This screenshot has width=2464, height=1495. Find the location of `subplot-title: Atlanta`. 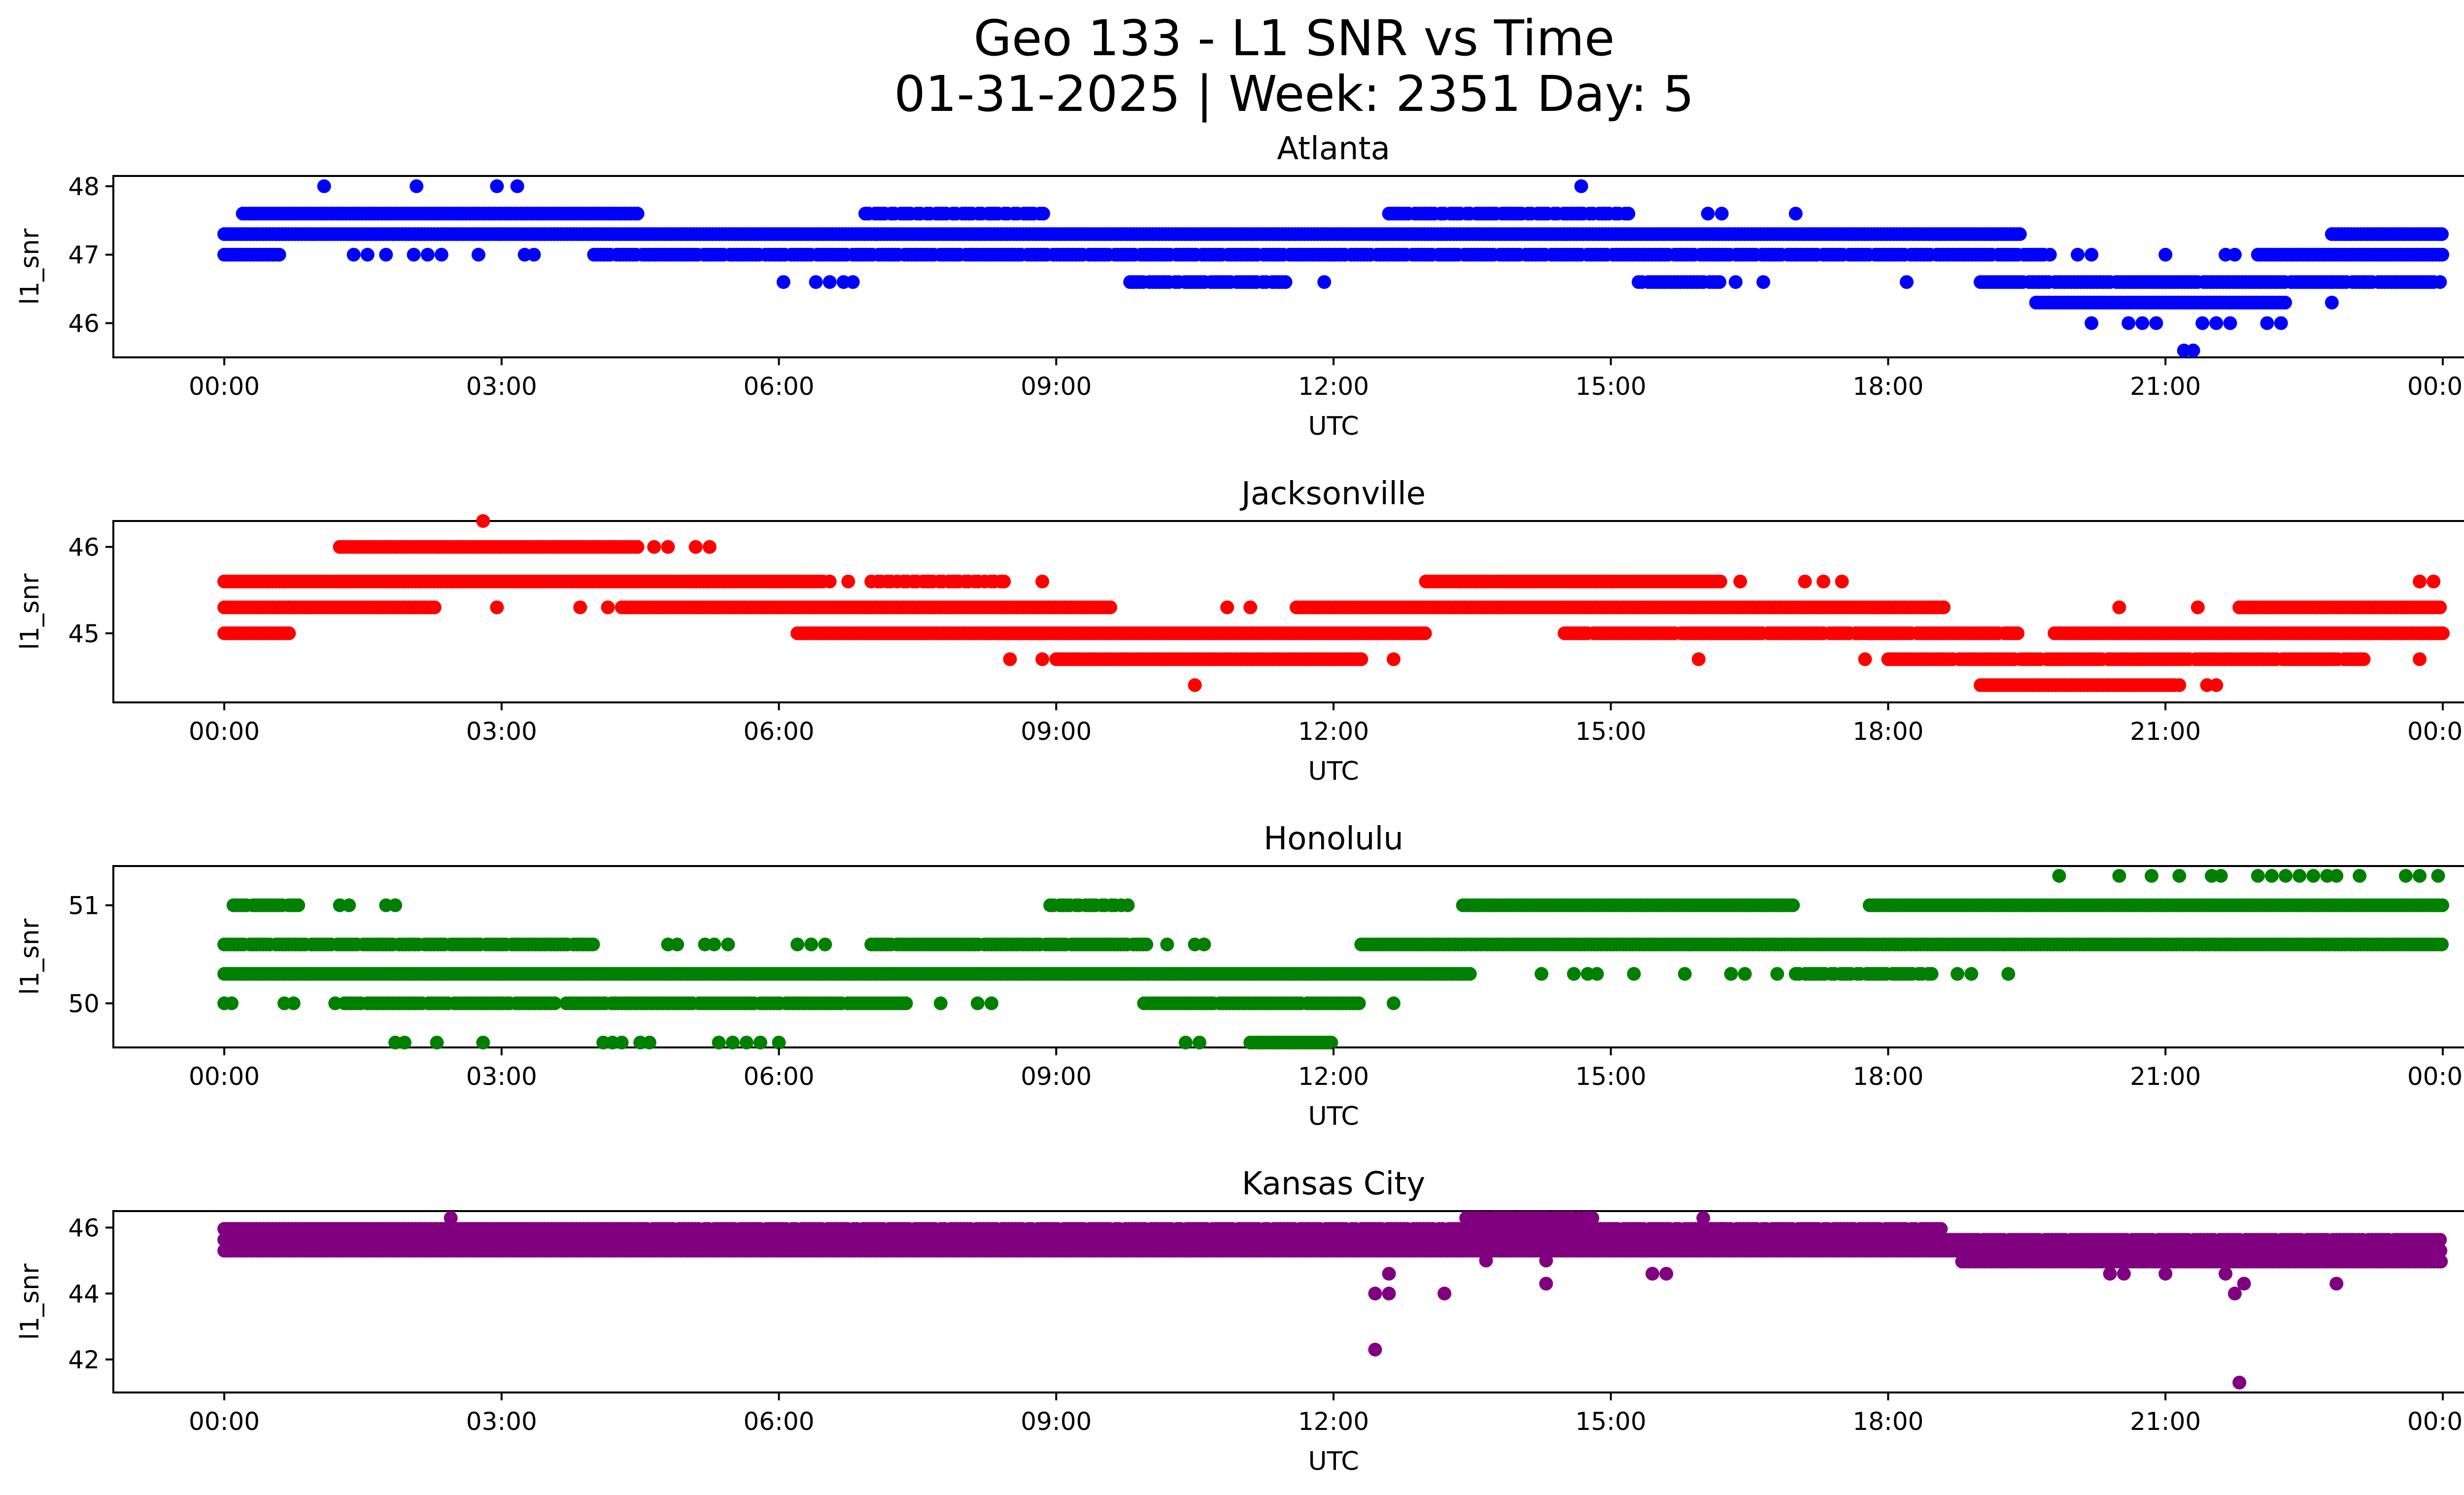

subplot-title: Atlanta is located at coordinates (1333, 149).